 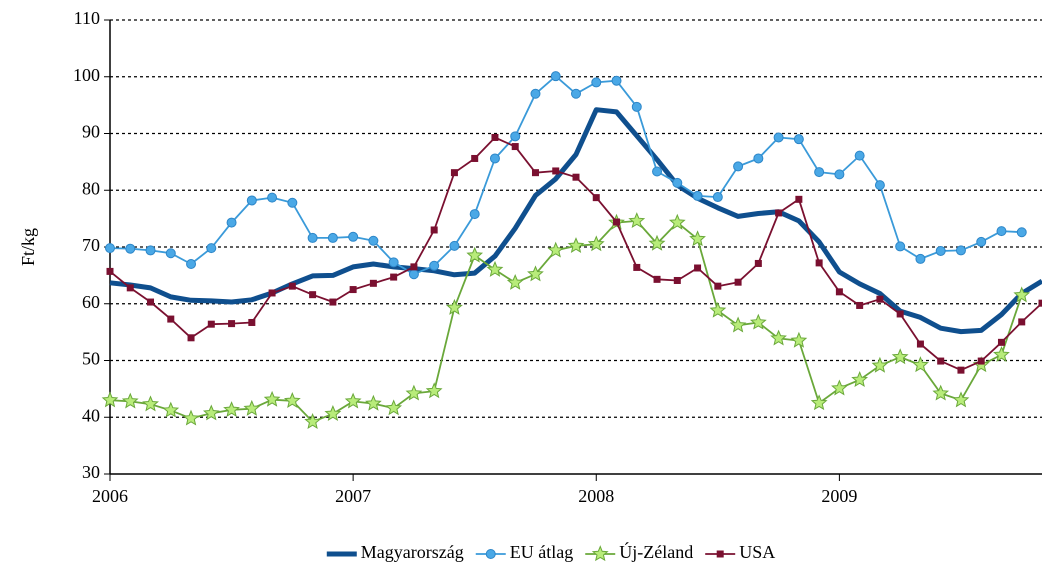 I want to click on y-tick-label: 70, so click(x=91, y=245).